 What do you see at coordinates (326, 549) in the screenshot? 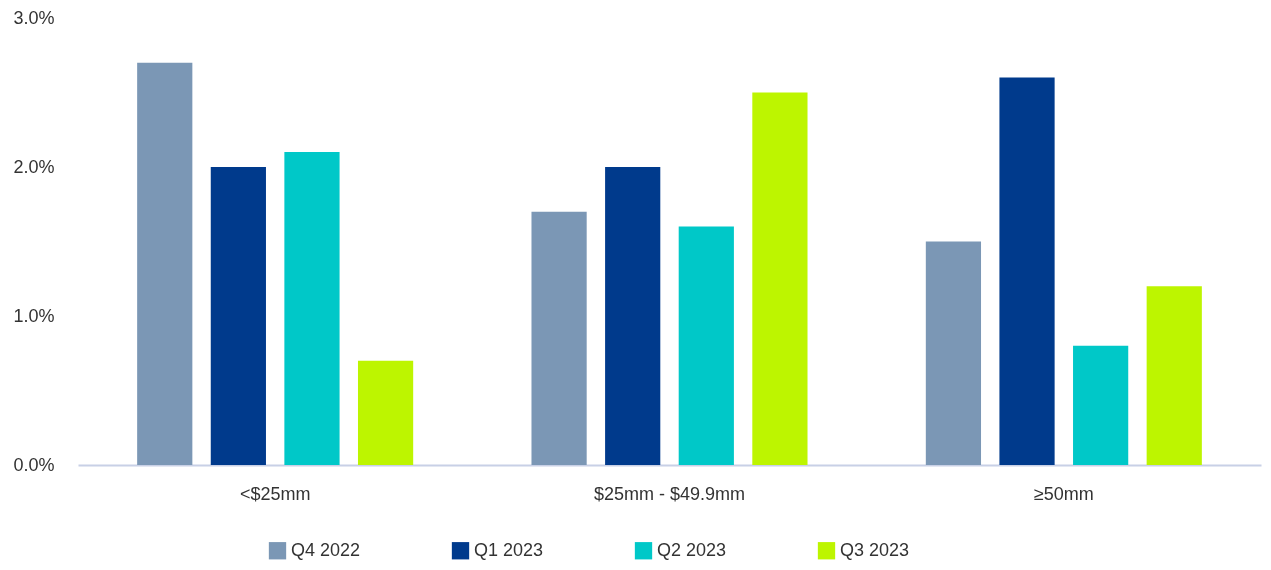
I see `legend-label: Q4 2022` at bounding box center [326, 549].